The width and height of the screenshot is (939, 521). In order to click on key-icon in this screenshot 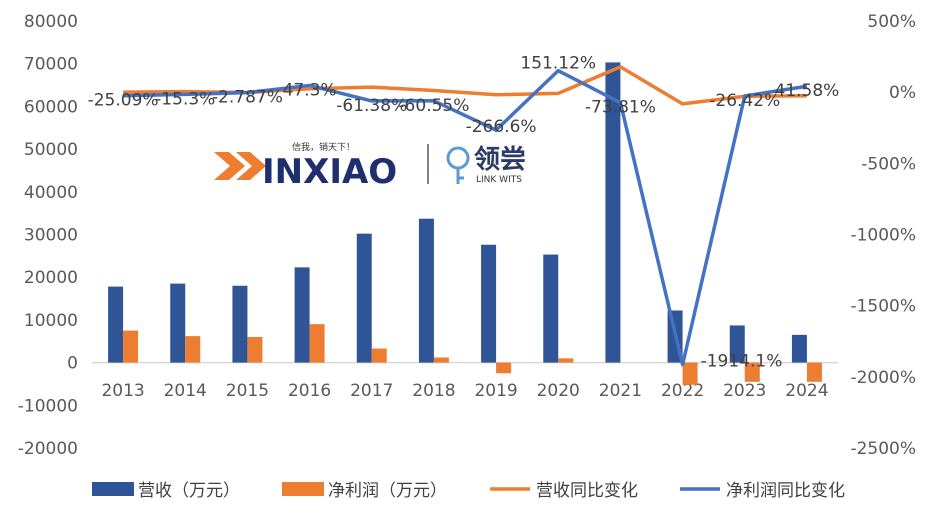, I will do `click(458, 165)`.